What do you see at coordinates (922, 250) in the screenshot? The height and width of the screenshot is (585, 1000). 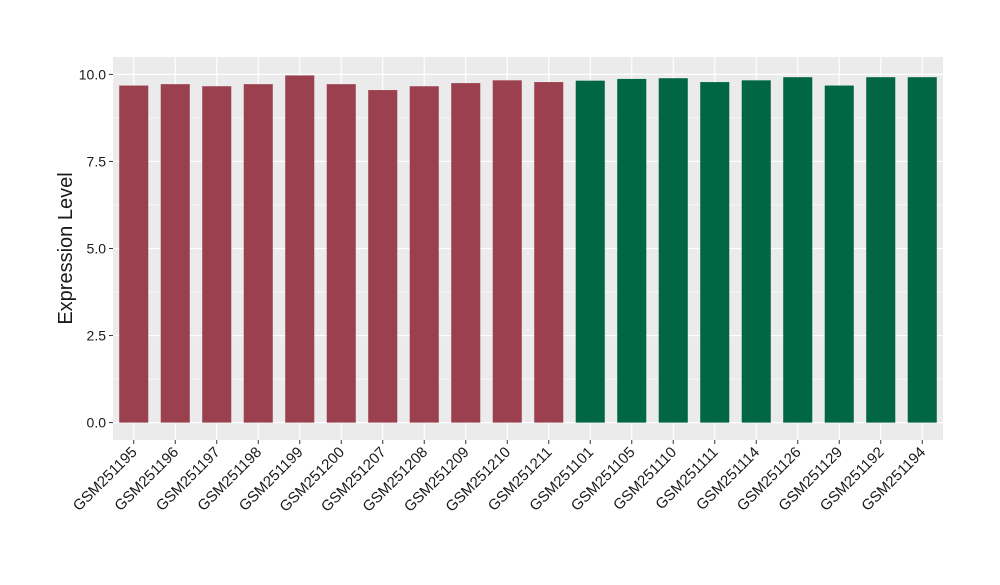 I see `bar-GSM251194` at bounding box center [922, 250].